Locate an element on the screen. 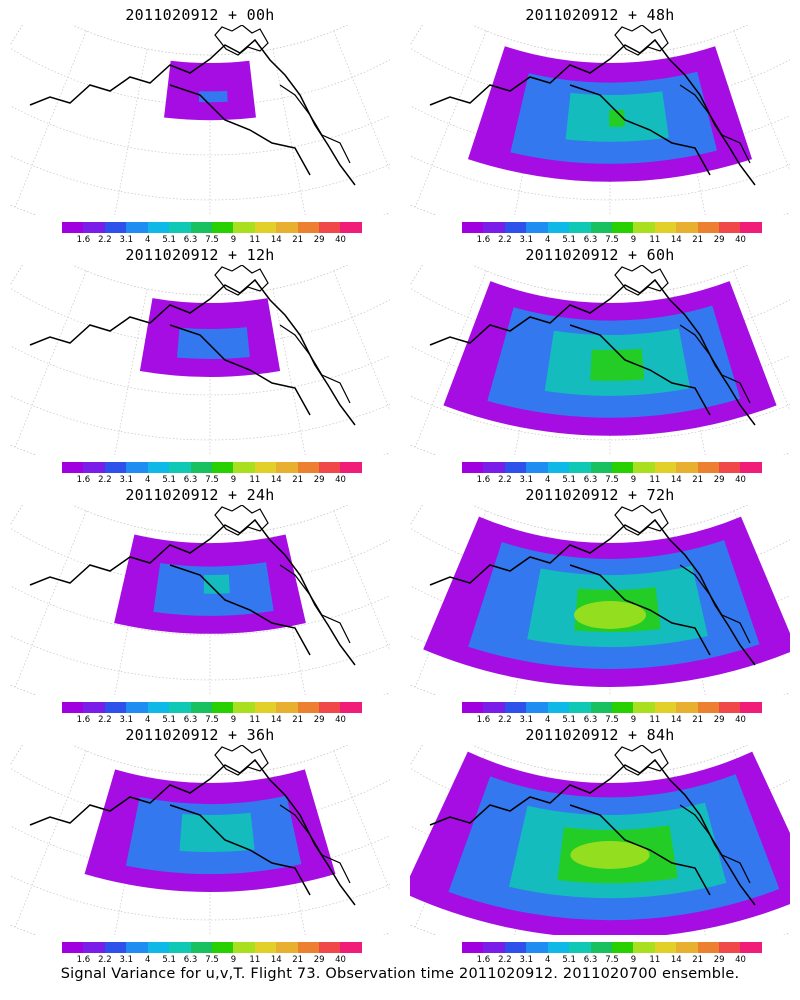 This screenshot has width=800, height=1000. colorbar-label: 4 is located at coordinates (547, 480).